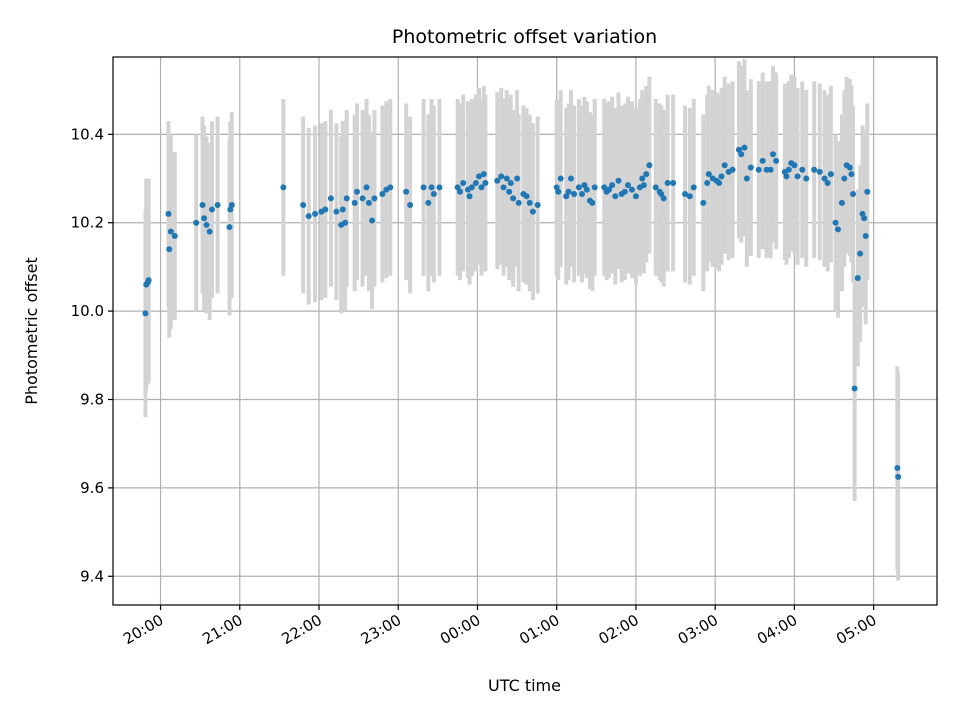 The image size is (960, 720). Describe the element at coordinates (777, 629) in the screenshot. I see `x-tick-label: 04:00` at that location.